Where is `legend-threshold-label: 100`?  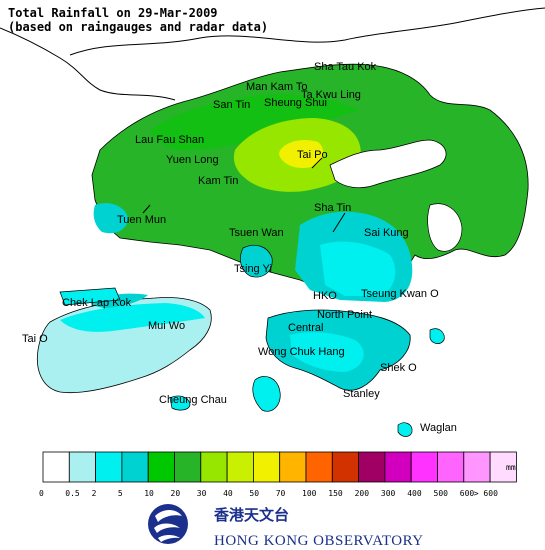
legend-threshold-label: 100 is located at coordinates (309, 493).